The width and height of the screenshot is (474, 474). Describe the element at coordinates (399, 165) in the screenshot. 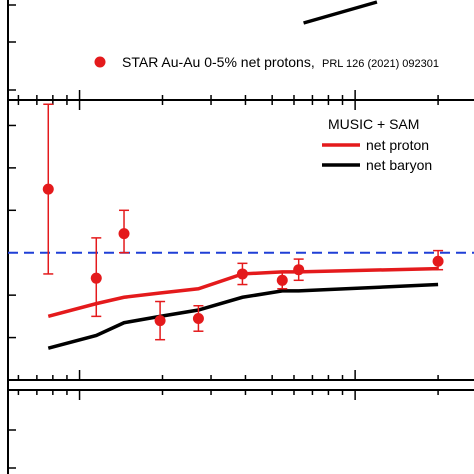

I see `legend-net-baryon-label: net baryon` at that location.